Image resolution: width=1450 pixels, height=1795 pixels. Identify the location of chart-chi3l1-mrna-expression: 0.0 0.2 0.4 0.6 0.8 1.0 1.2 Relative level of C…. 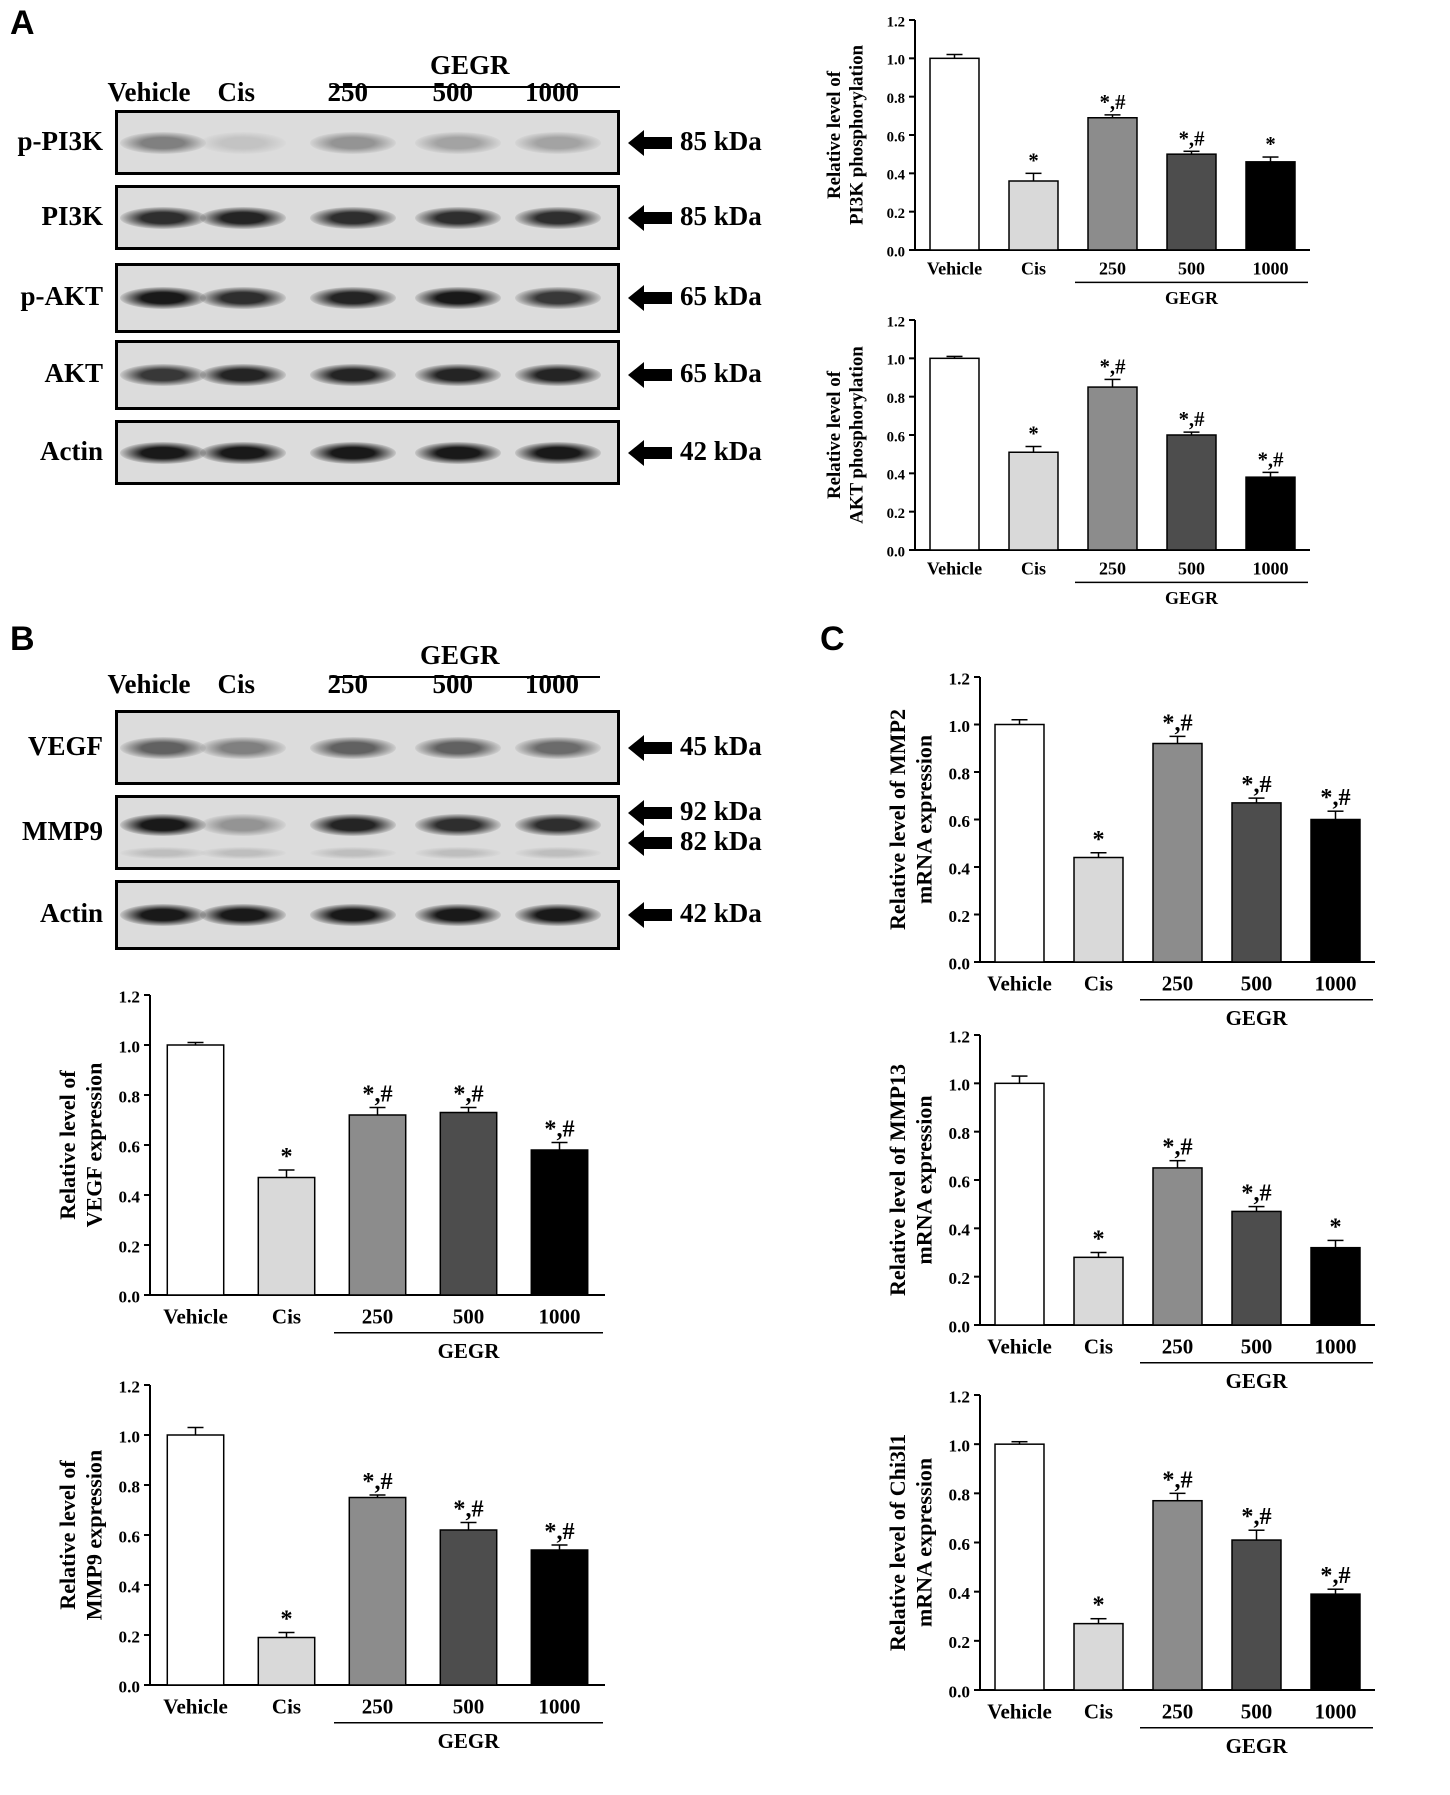
(1130, 1572).